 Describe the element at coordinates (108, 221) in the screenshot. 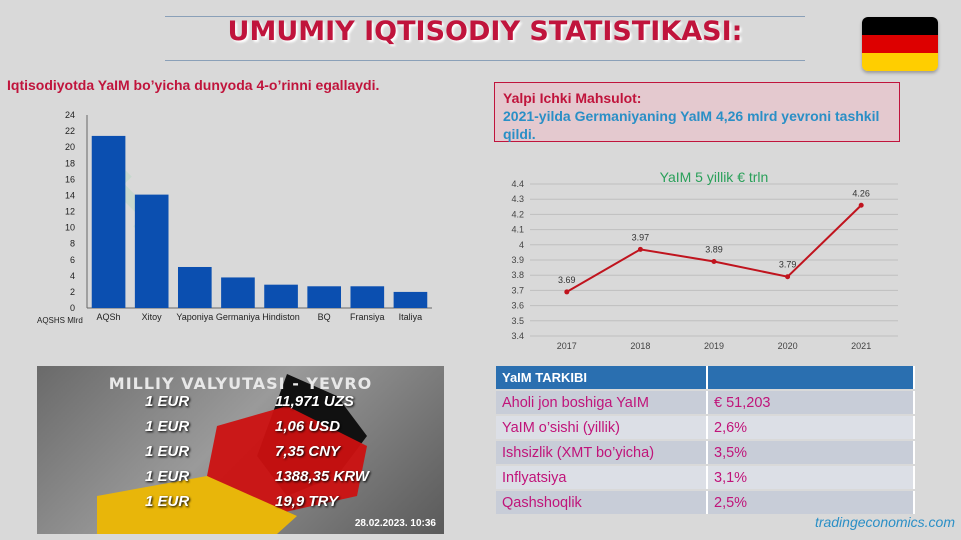

I see `bar-aqsh` at that location.